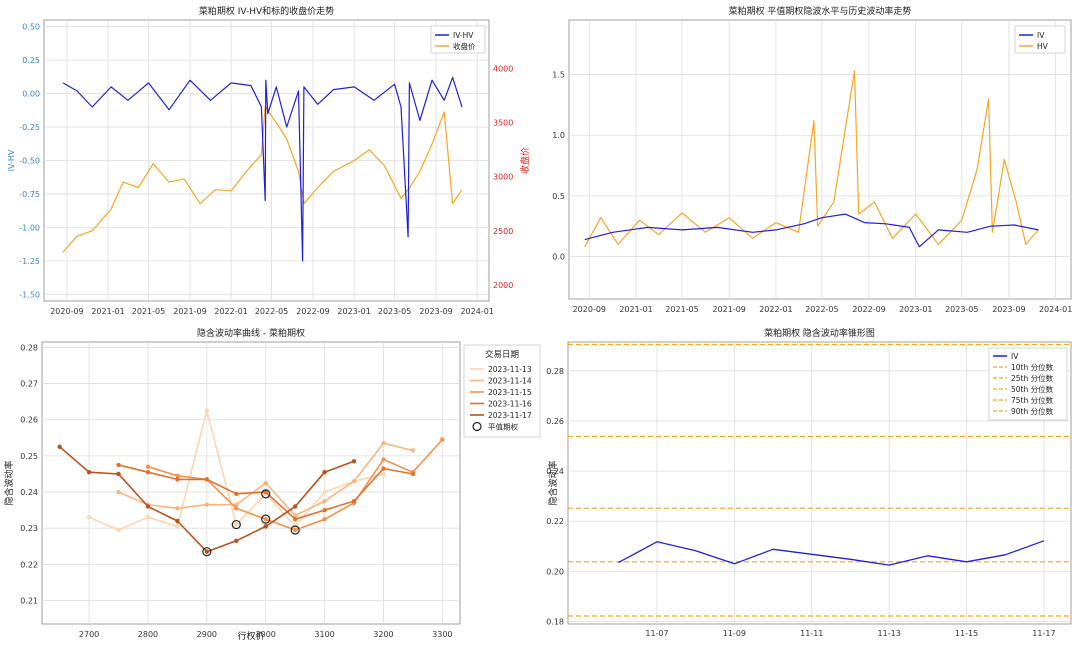 The height and width of the screenshot is (646, 1080). I want to click on y2-tick-label: 2500, so click(503, 231).